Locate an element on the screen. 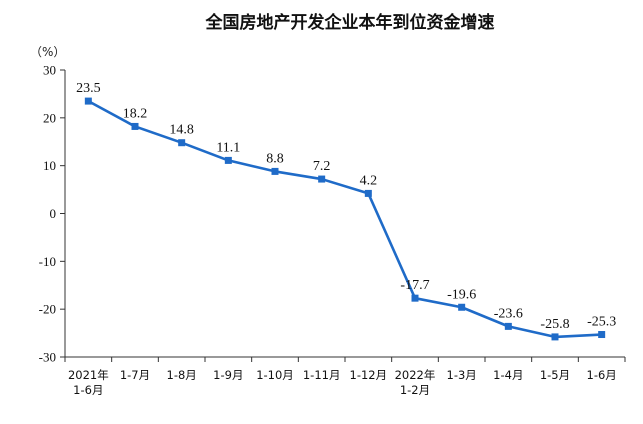  data-label: 4.2 is located at coordinates (369, 180).